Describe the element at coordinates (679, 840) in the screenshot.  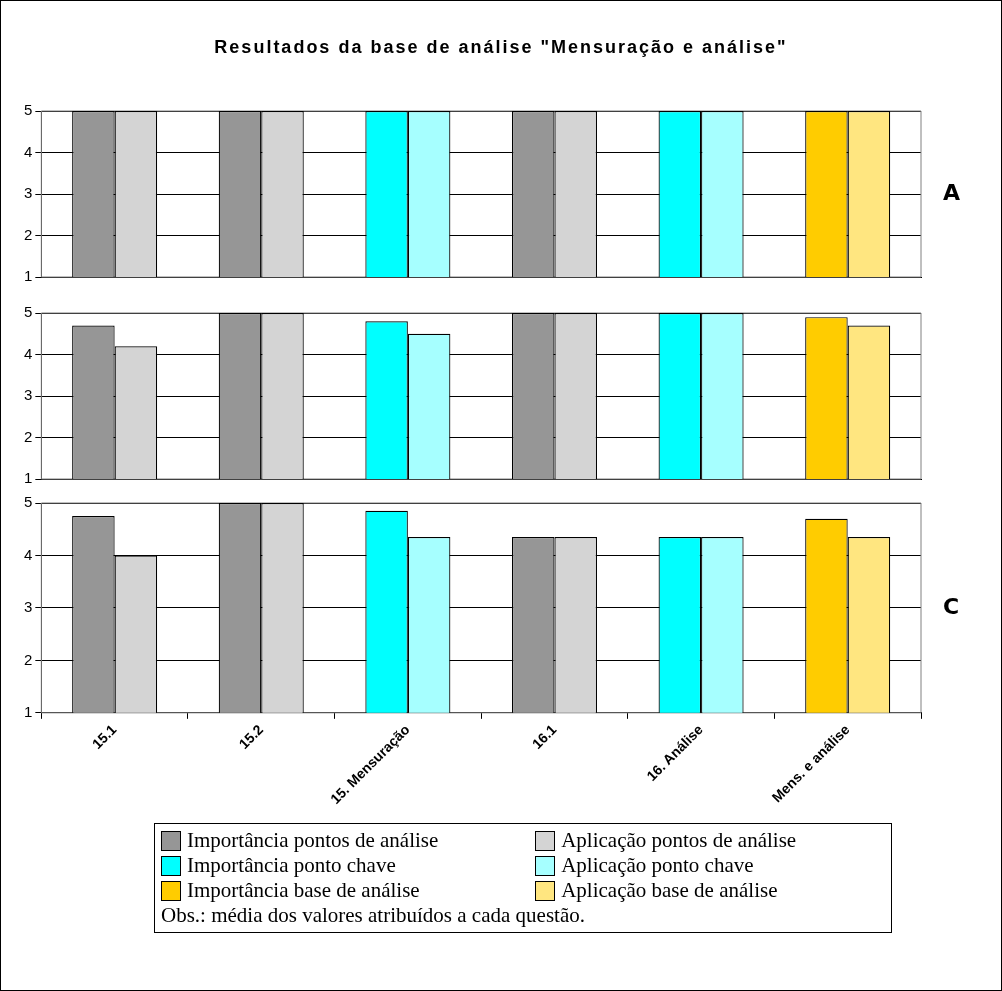
I see `legend-label: Aplicação pontos de análise` at that location.